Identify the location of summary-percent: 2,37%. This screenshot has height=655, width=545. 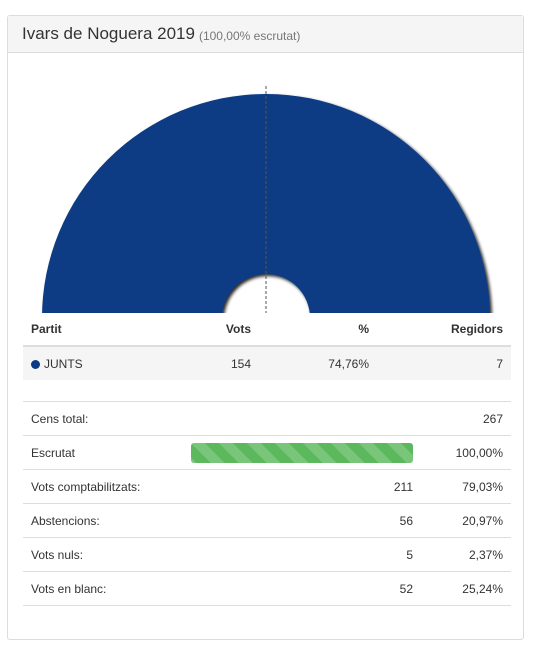
(466, 554).